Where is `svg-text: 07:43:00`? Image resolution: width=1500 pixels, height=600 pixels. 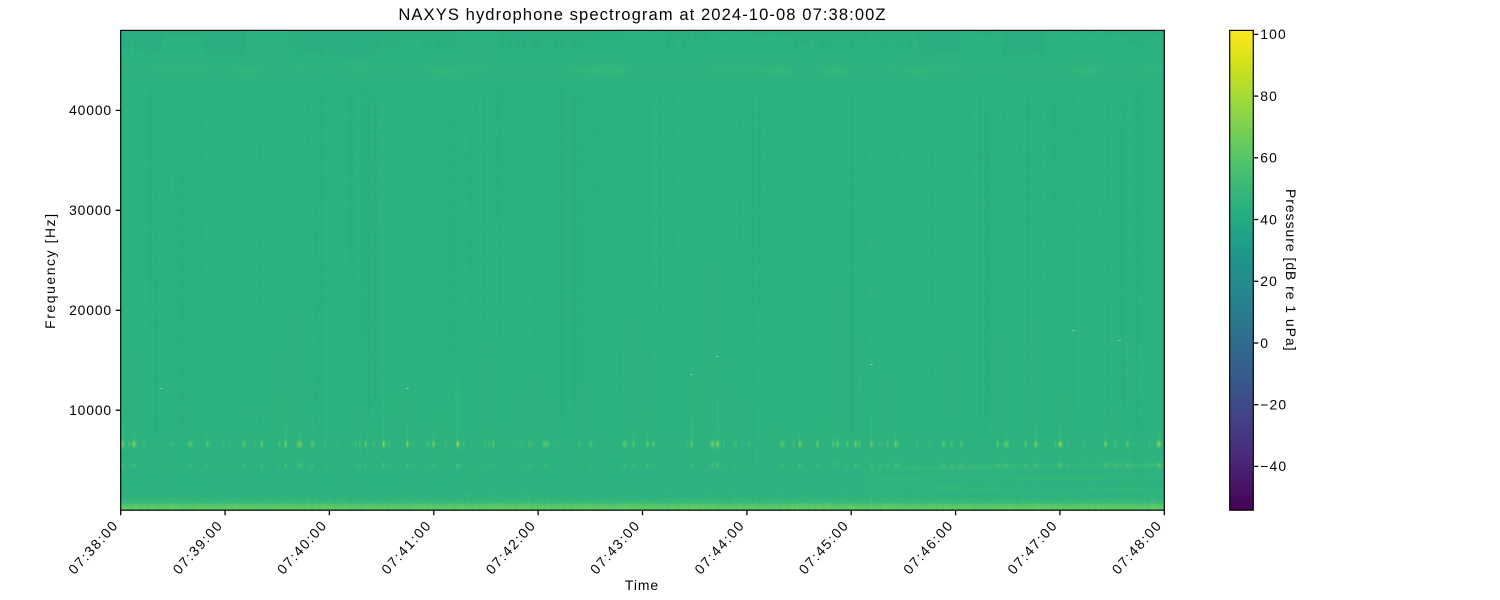
svg-text: 07:43:00 is located at coordinates (615, 547).